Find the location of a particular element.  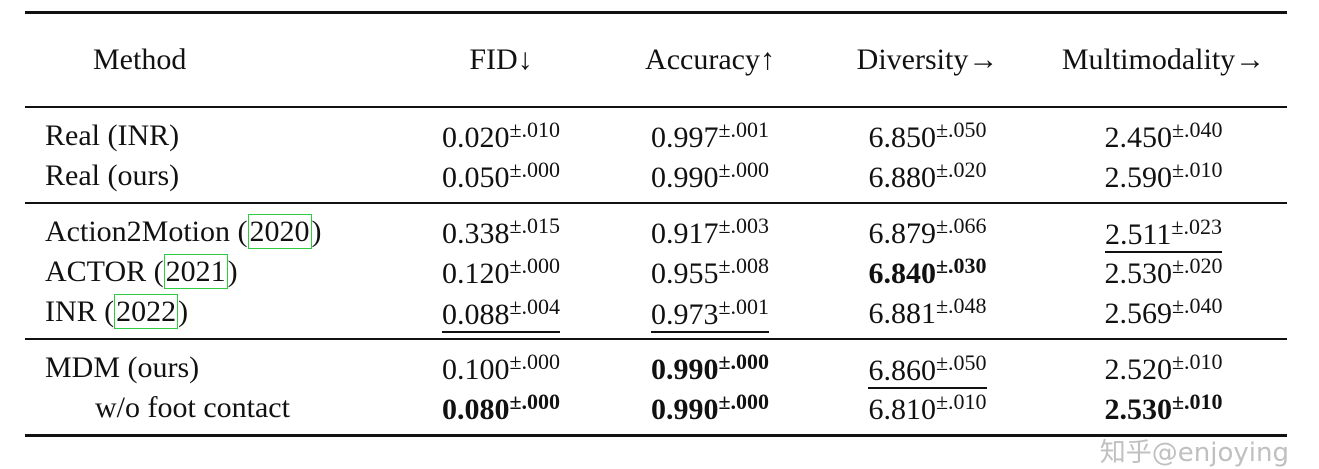

value-cell: 2.530±.010 is located at coordinates (1163, 408).